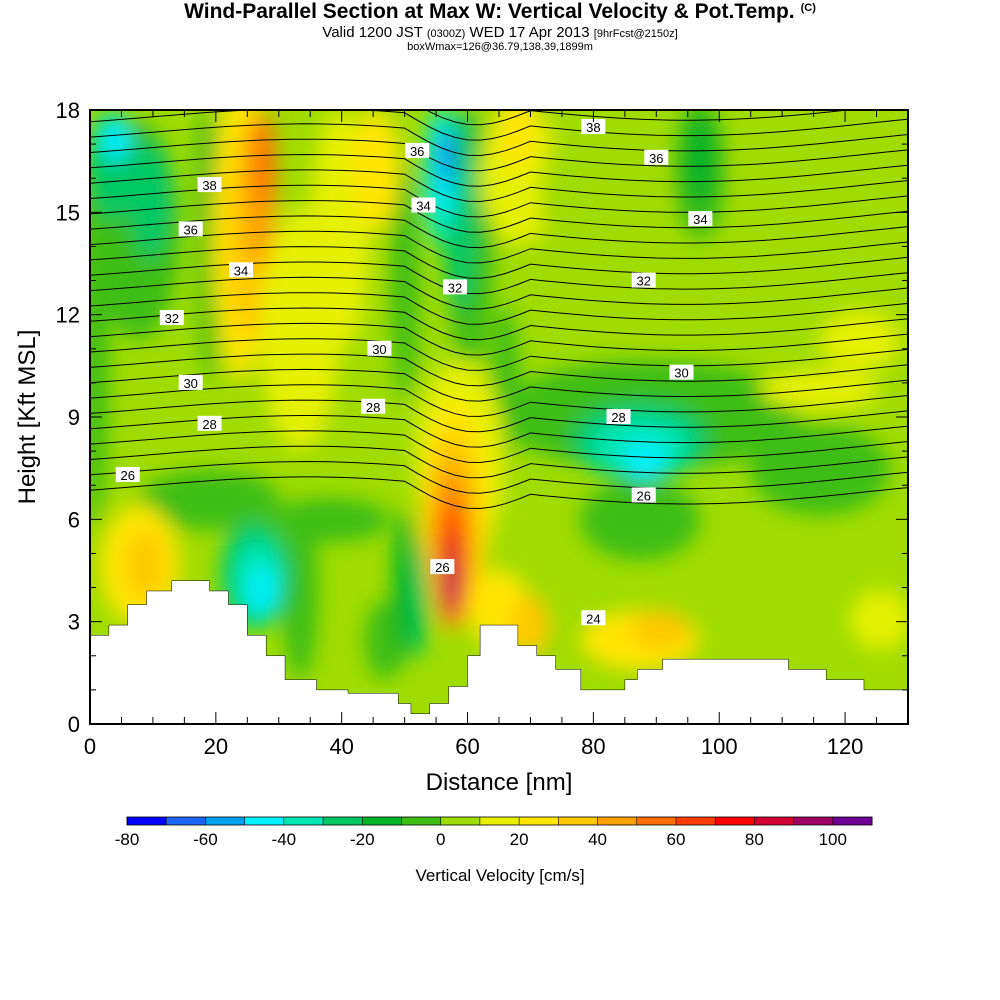 The width and height of the screenshot is (1000, 1000). Describe the element at coordinates (833, 839) in the screenshot. I see `colorbar-tick-label: 100` at that location.